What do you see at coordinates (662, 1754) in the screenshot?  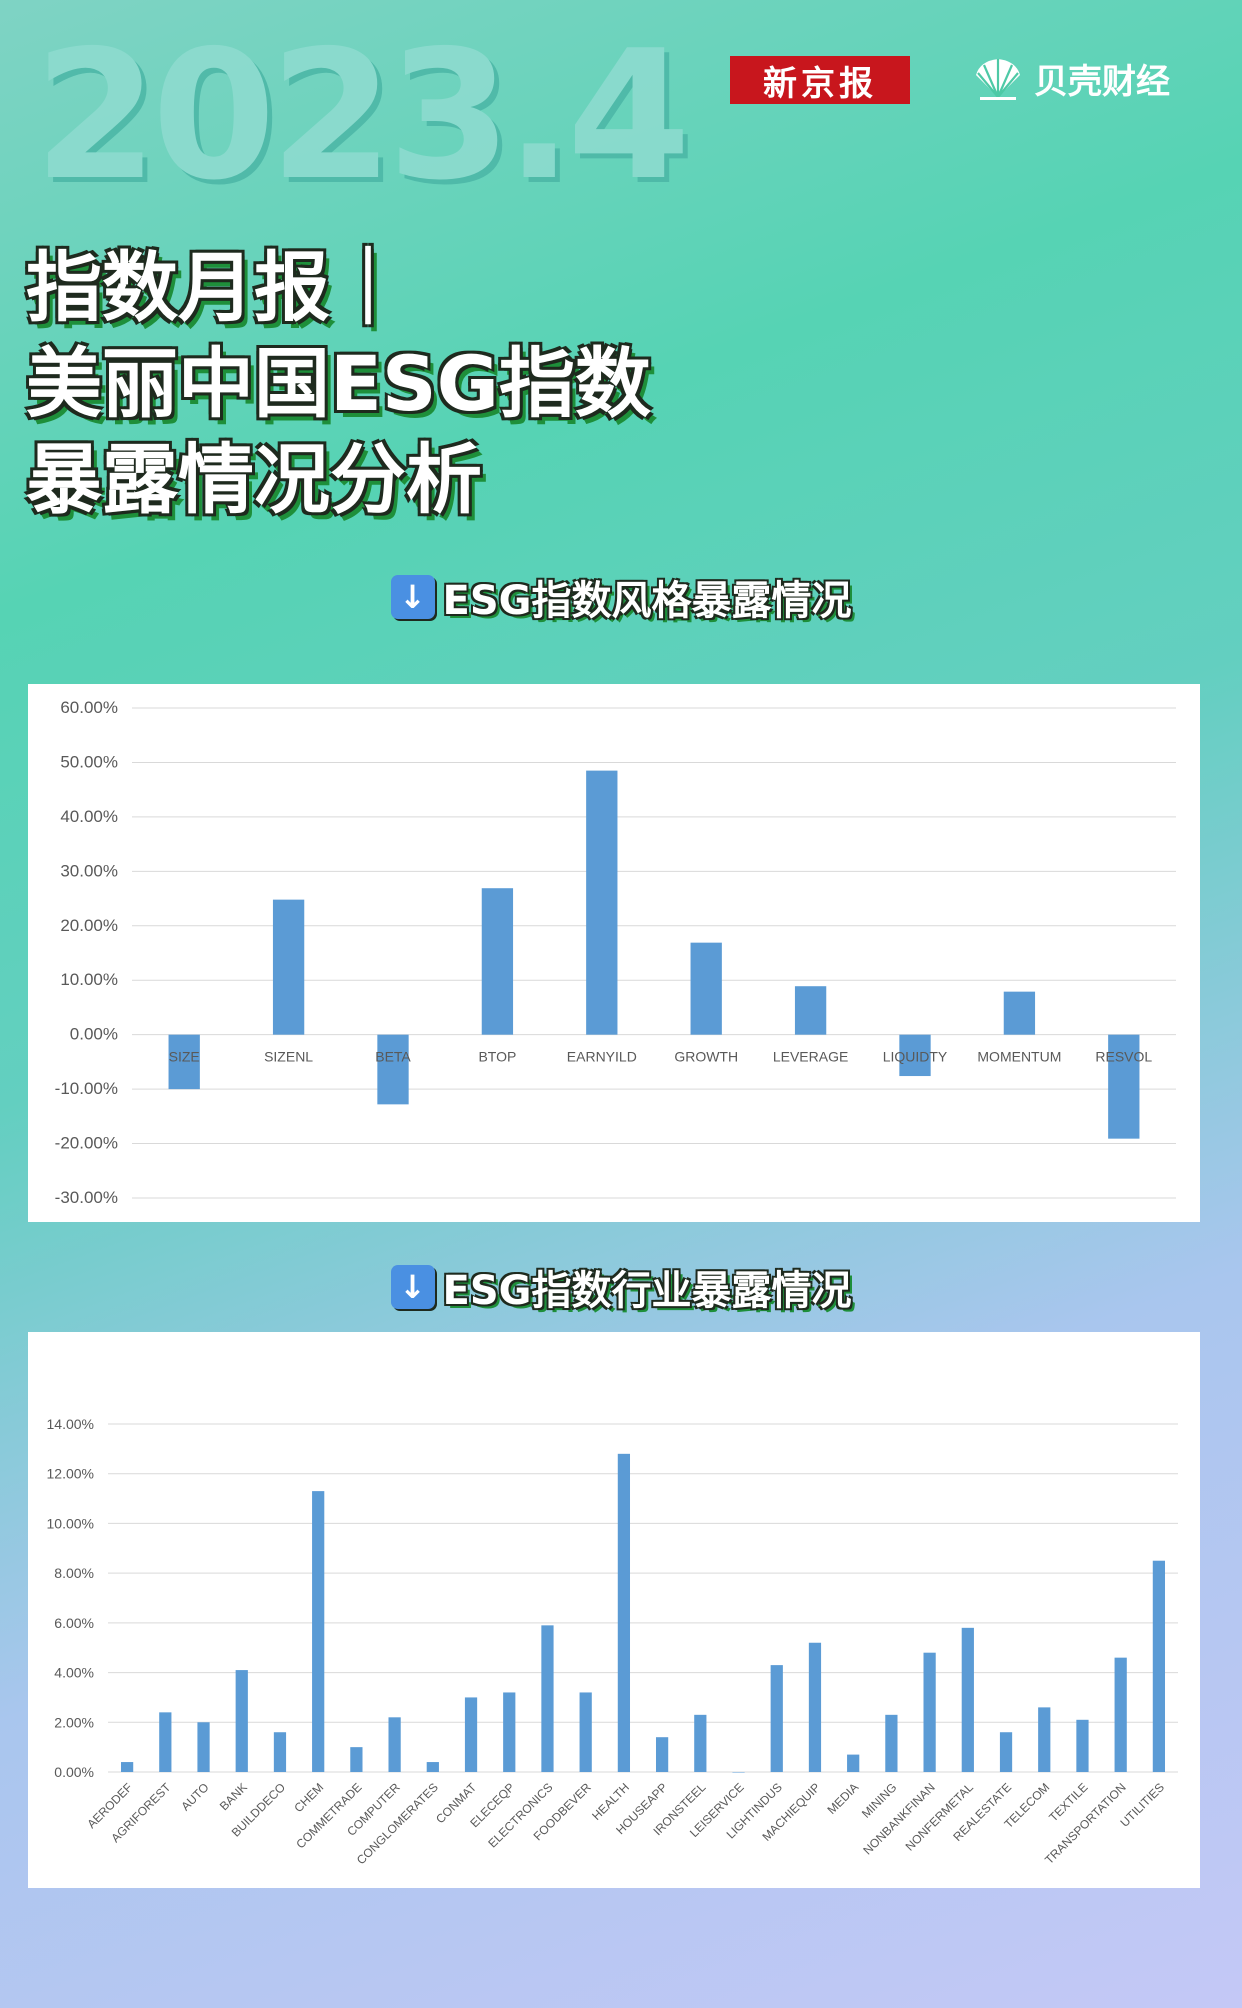 I see `bar-houseapp` at bounding box center [662, 1754].